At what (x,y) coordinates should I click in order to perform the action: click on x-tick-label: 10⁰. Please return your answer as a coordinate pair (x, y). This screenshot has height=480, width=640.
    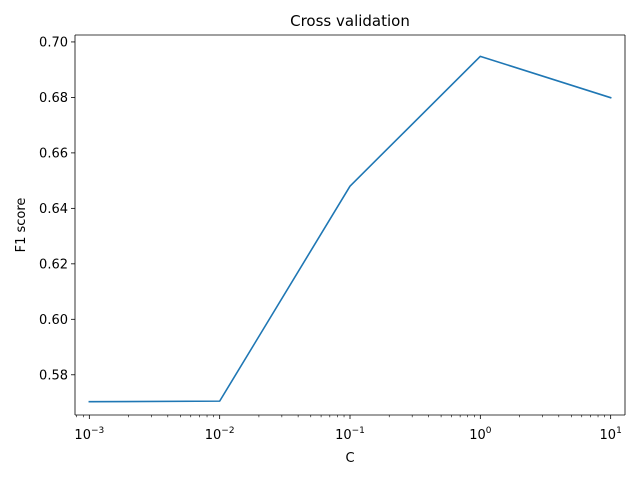
    Looking at the image, I should click on (480, 434).